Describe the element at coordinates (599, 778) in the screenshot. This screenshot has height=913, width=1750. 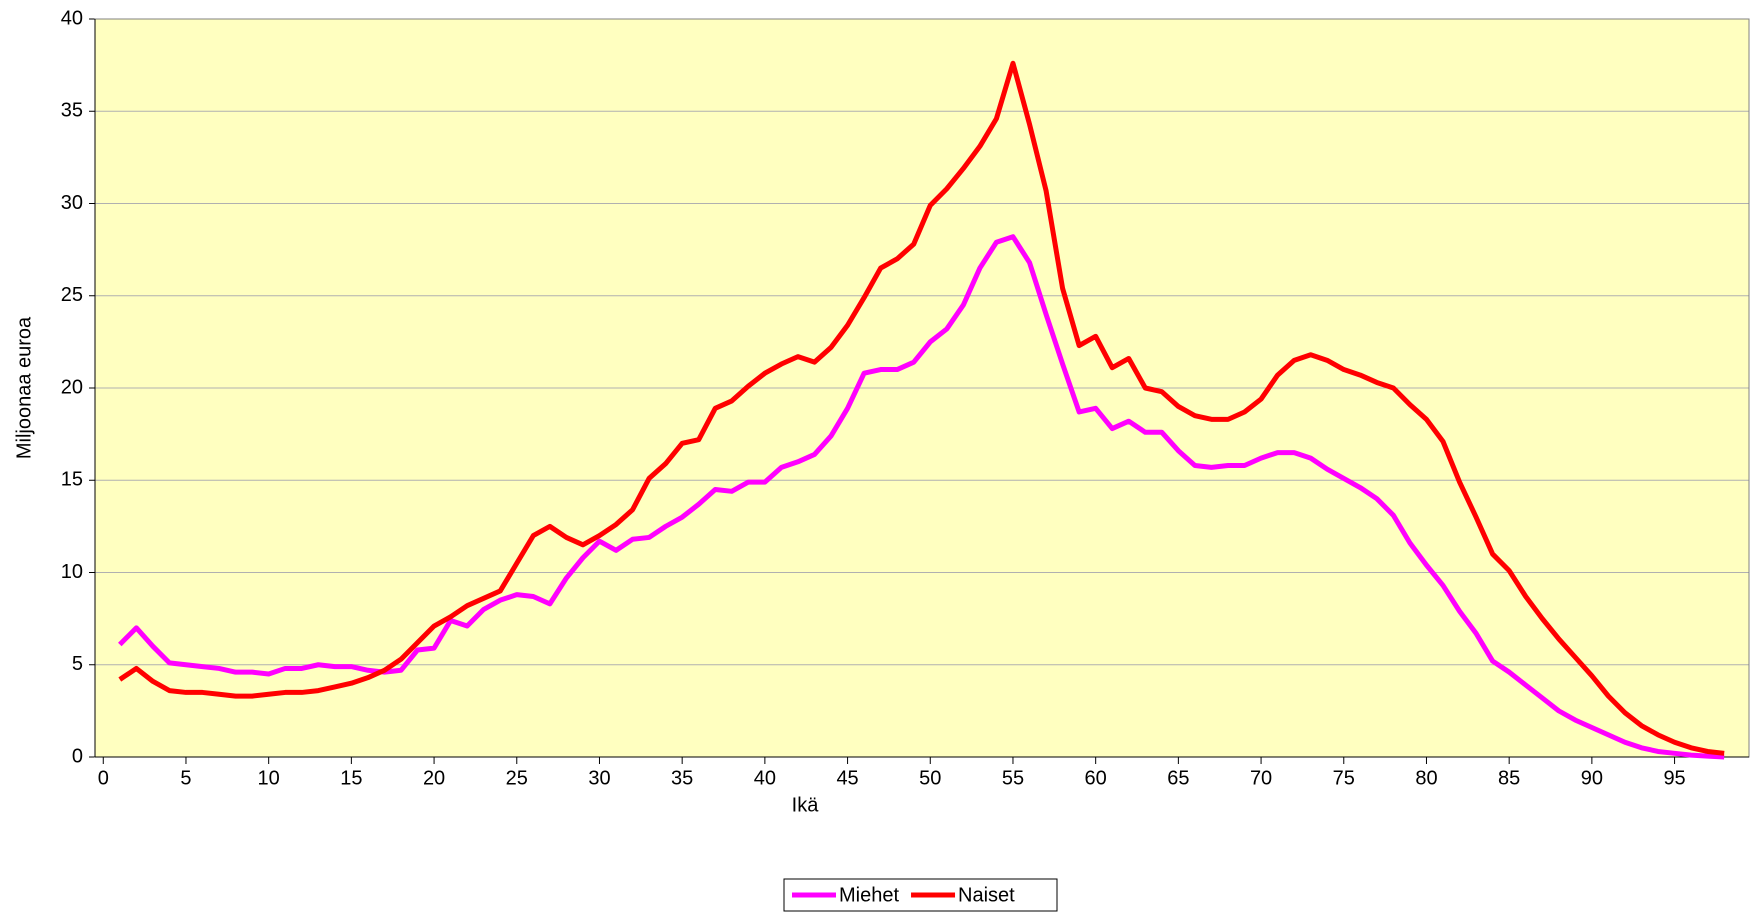
I see `x-tick-label: 30` at that location.